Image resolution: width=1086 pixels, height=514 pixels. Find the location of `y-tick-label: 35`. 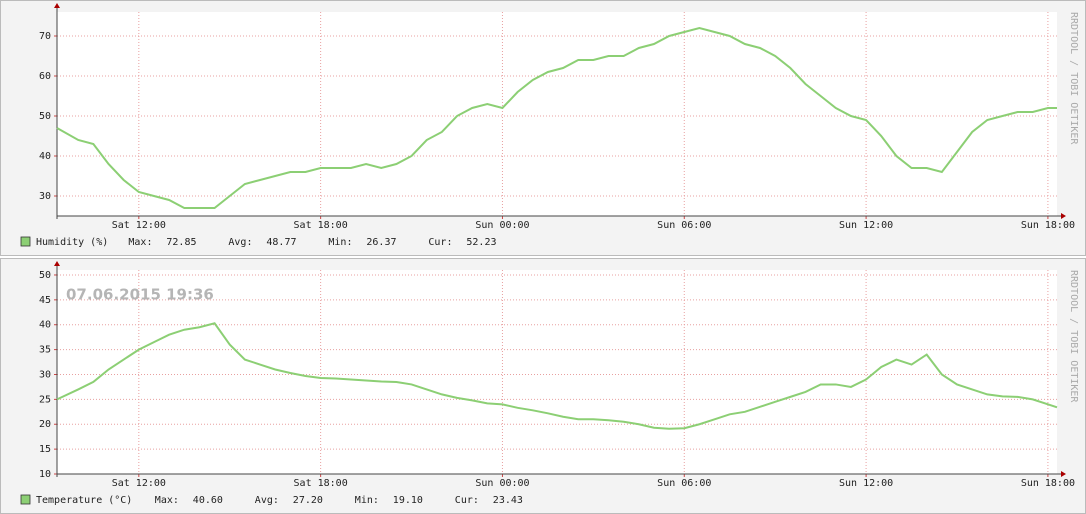

y-tick-label: 35 is located at coordinates (45, 350).